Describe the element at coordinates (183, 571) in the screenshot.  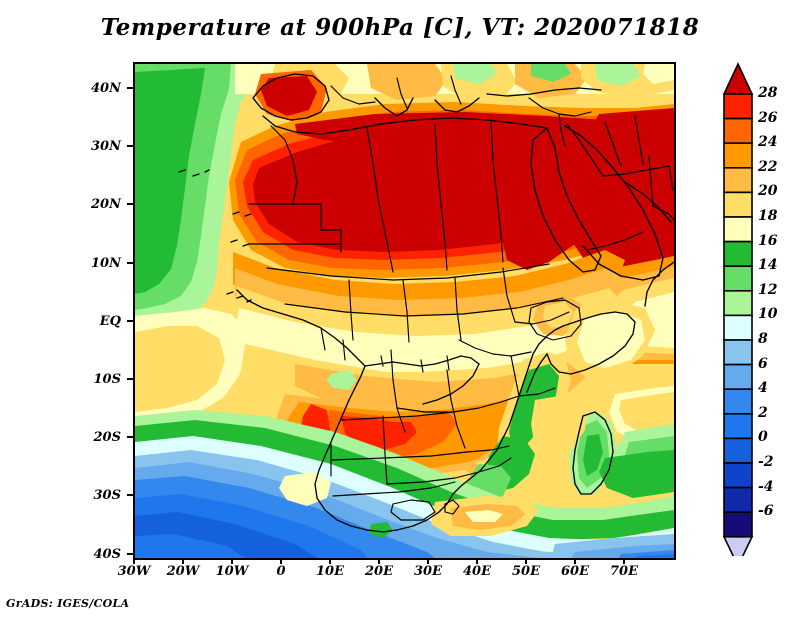
I see `x-tick-label: 20W` at that location.